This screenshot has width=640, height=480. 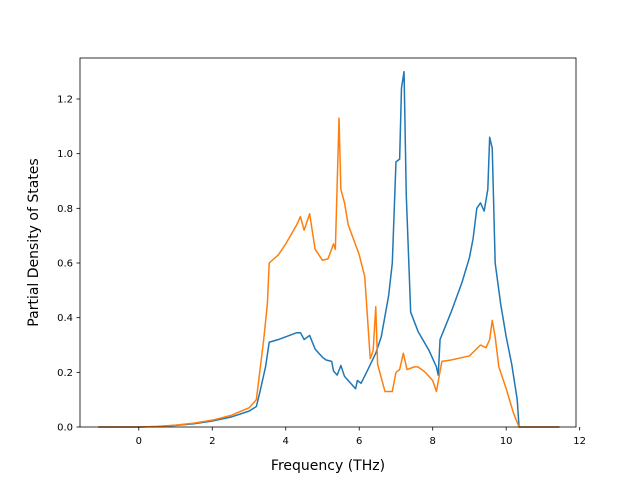 I want to click on x-tick-label: 0, so click(x=139, y=441).